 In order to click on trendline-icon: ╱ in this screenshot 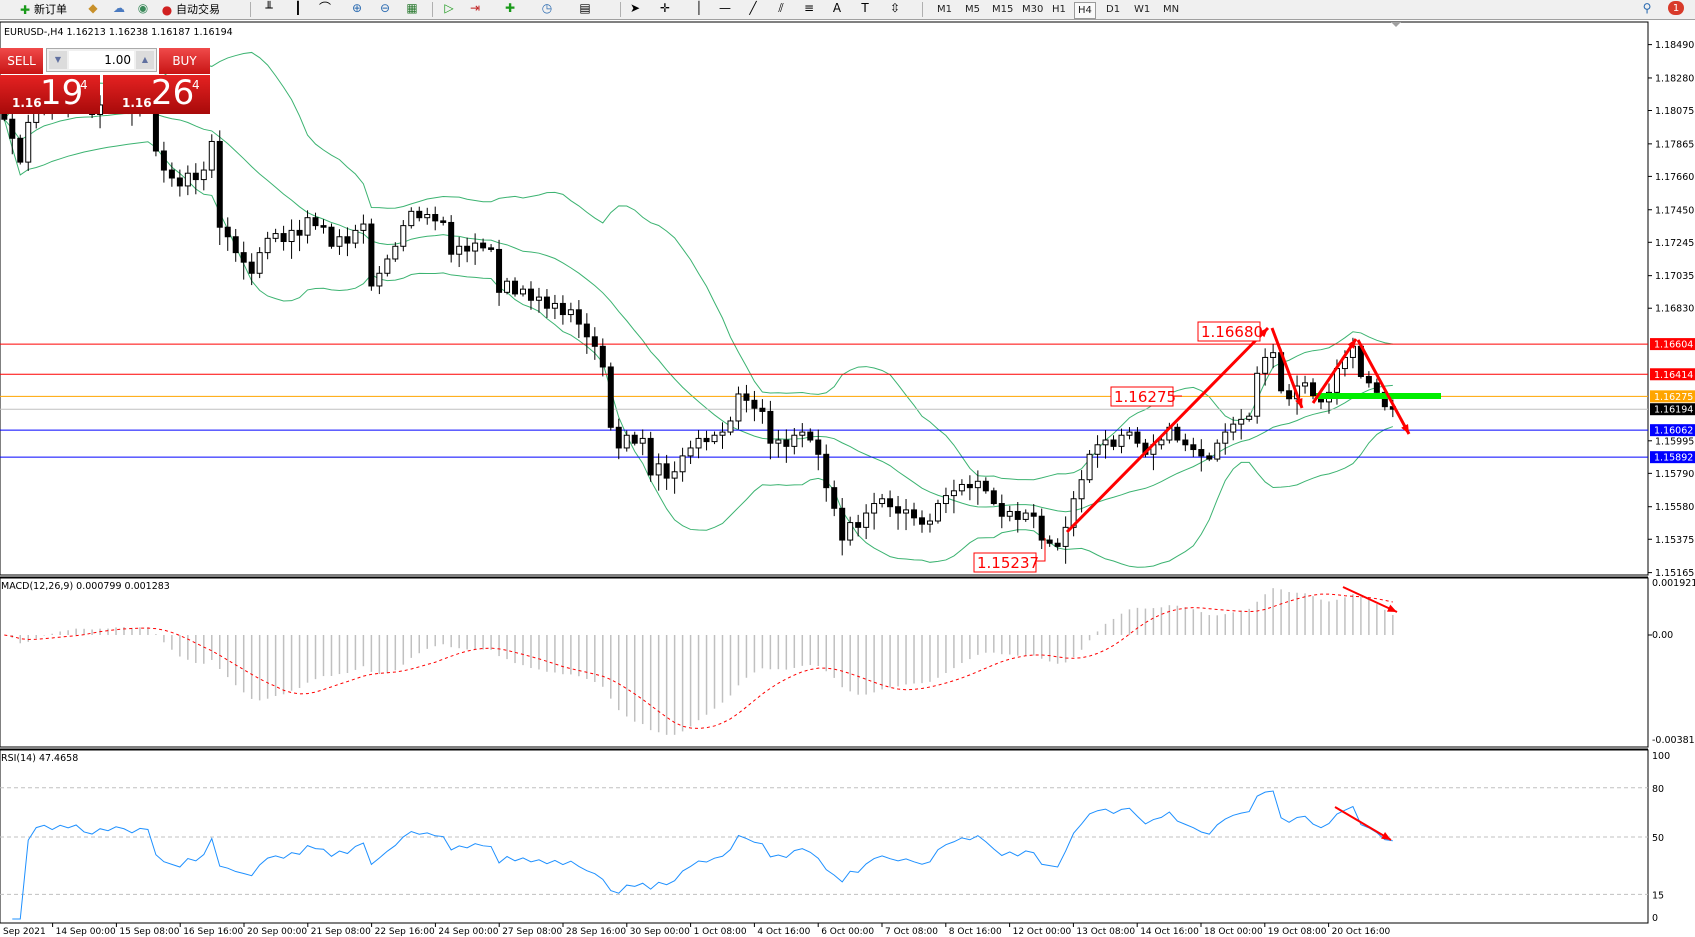, I will do `click(753, 8)`.